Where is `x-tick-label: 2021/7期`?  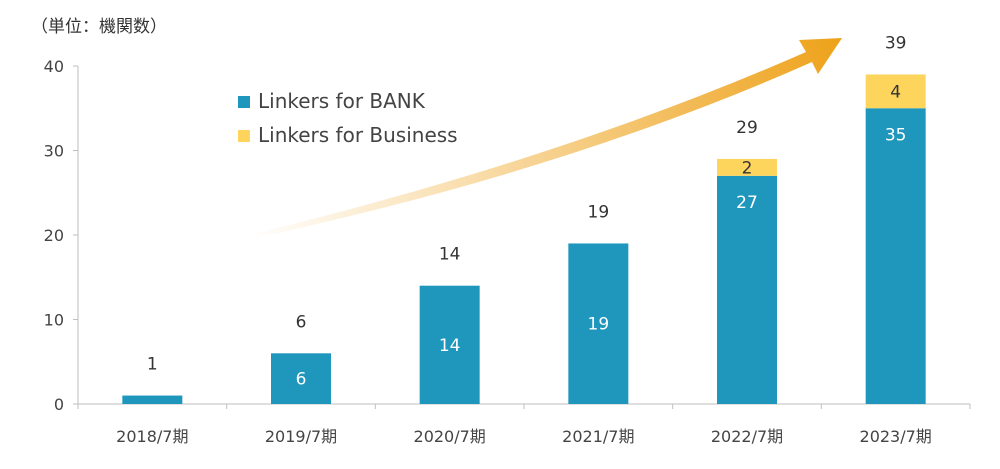
x-tick-label: 2021/7期 is located at coordinates (598, 436).